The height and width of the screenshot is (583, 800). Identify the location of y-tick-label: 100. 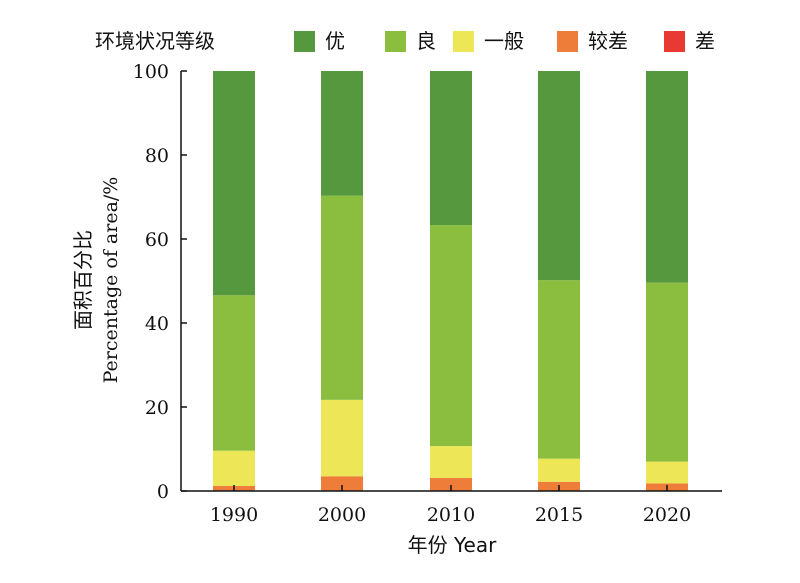
(151, 72).